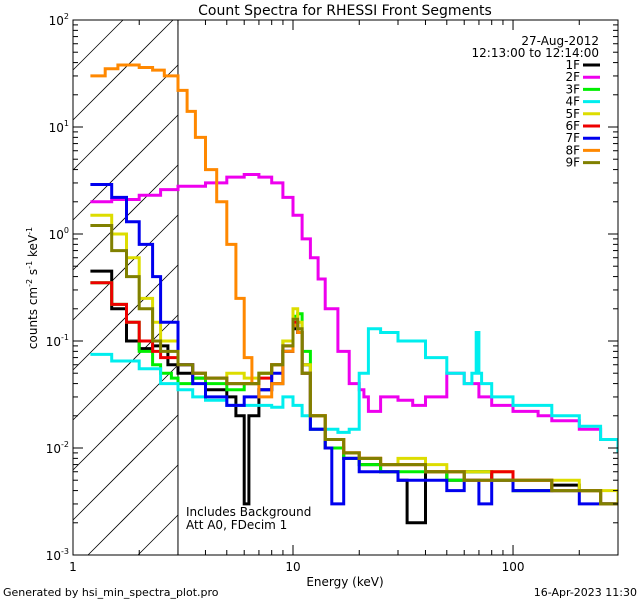  What do you see at coordinates (248, 512) in the screenshot?
I see `annotation-background: Includes Background` at bounding box center [248, 512].